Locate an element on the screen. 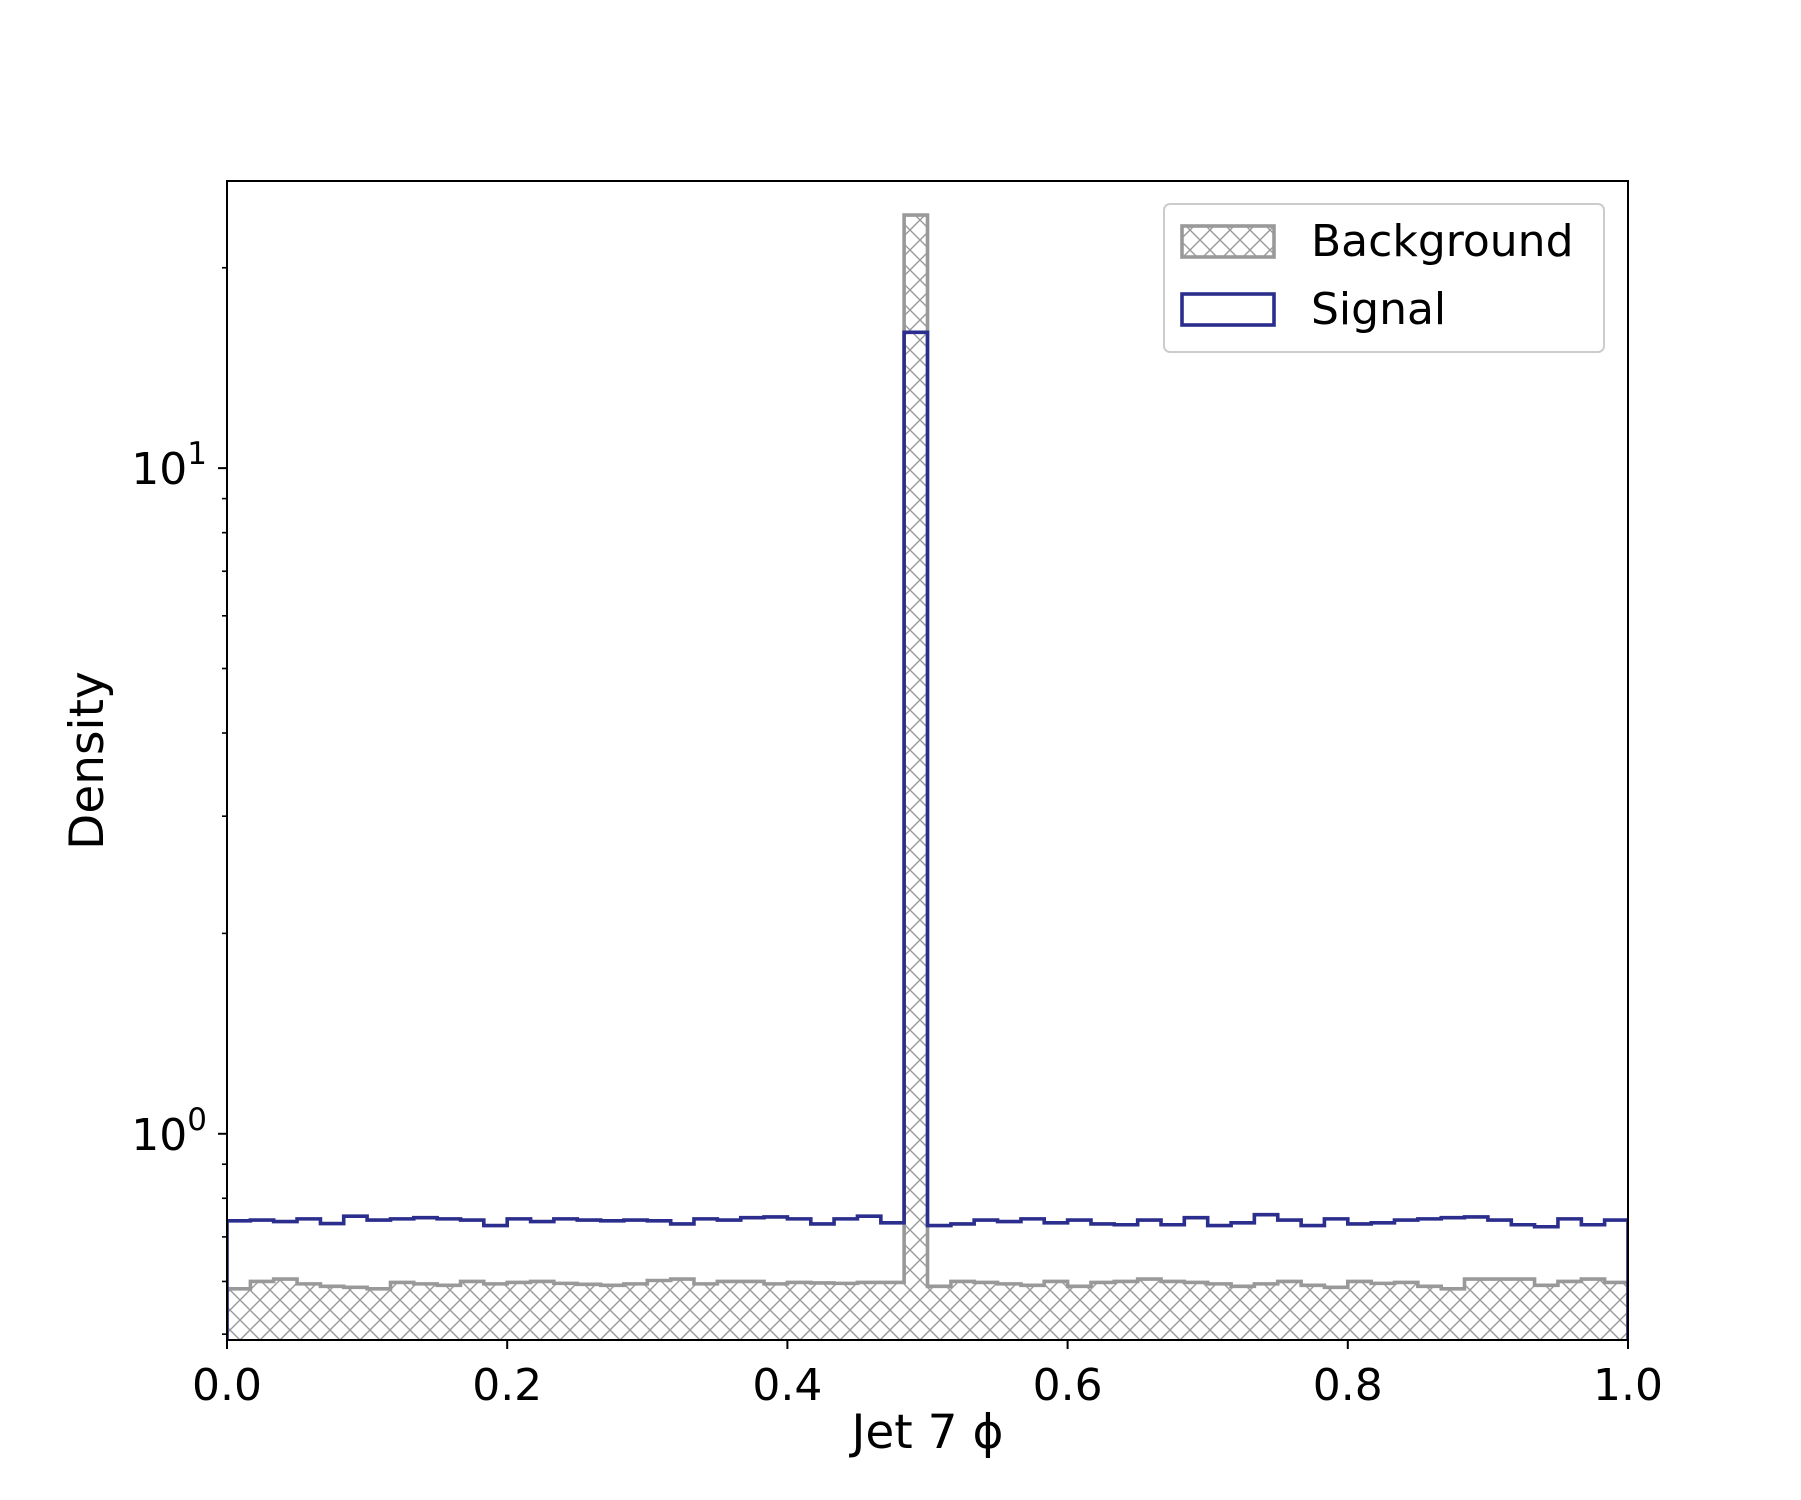 The image size is (1801, 1500). x-tick-label: 0.6 is located at coordinates (1068, 1385).